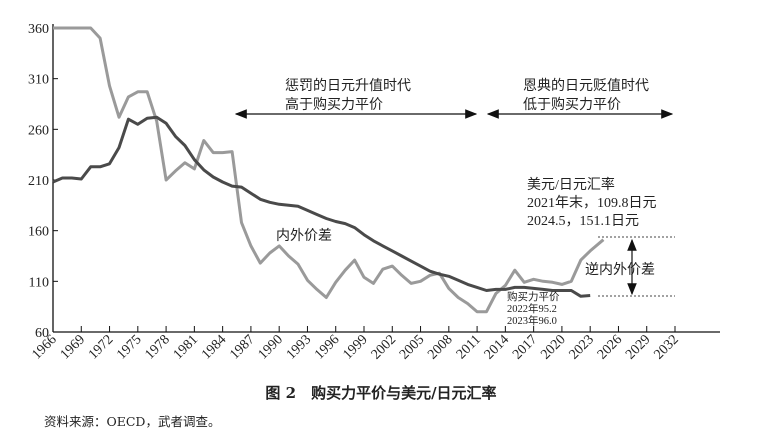 Image resolution: width=762 pixels, height=442 pixels. Describe the element at coordinates (638, 347) in the screenshot. I see `x-tick-label: 2029` at that location.